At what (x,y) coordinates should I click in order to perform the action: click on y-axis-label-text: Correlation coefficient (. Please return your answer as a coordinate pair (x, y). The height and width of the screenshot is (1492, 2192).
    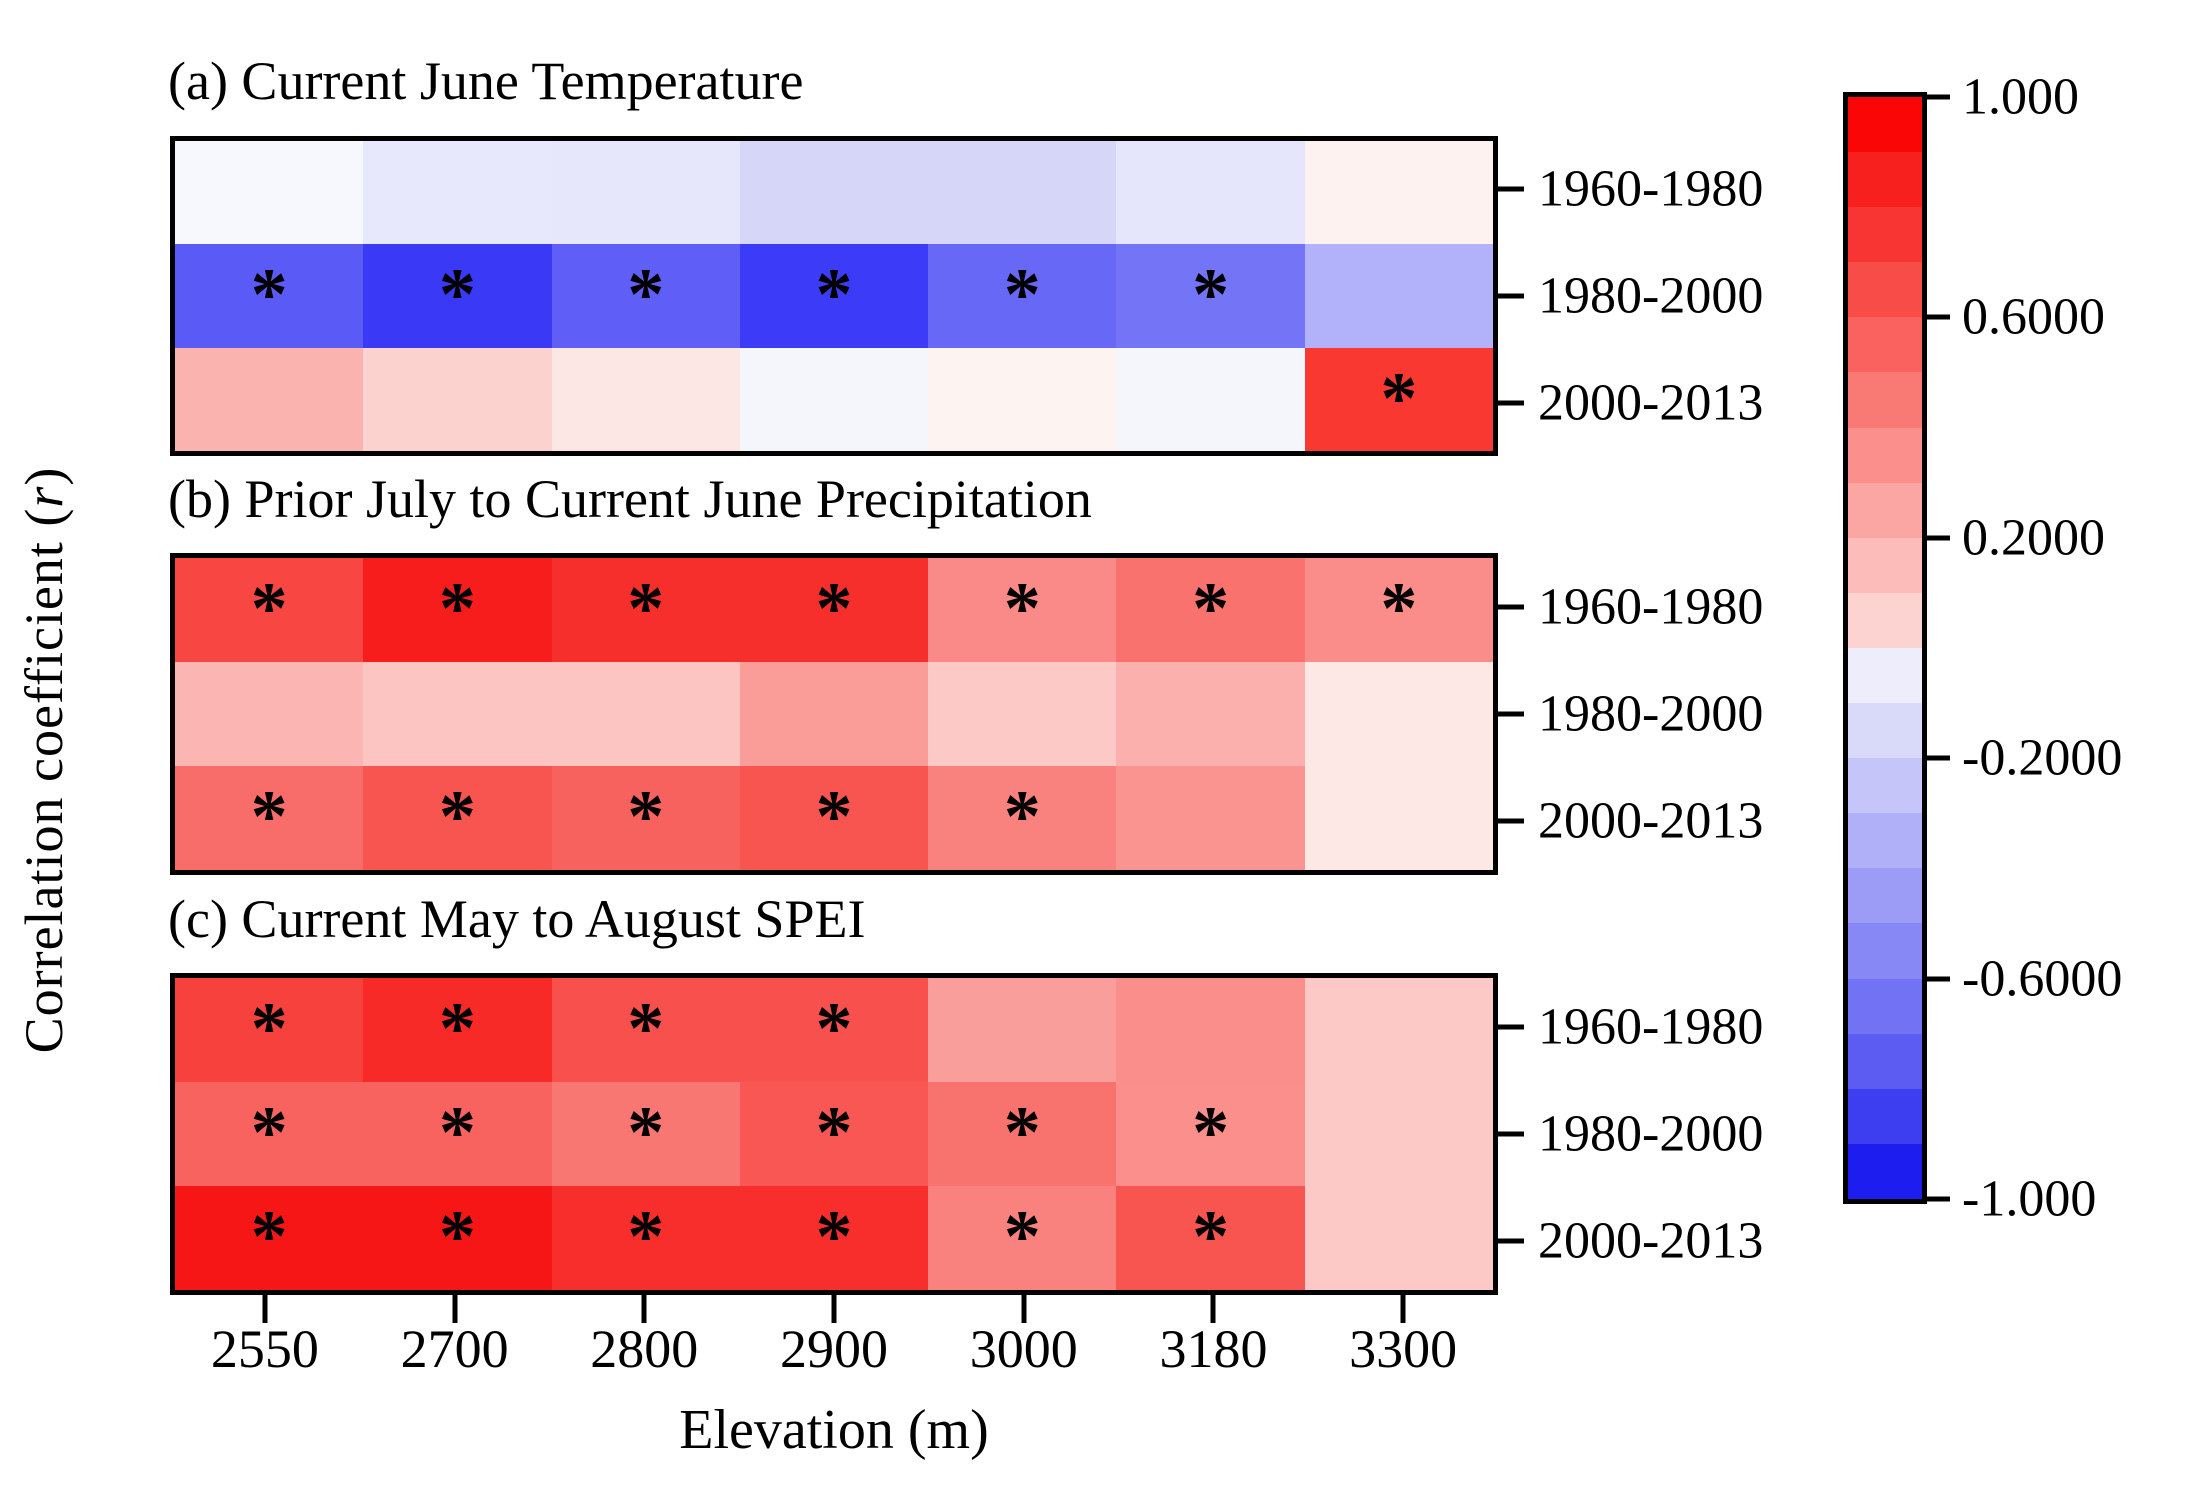
    Looking at the image, I should click on (44, 780).